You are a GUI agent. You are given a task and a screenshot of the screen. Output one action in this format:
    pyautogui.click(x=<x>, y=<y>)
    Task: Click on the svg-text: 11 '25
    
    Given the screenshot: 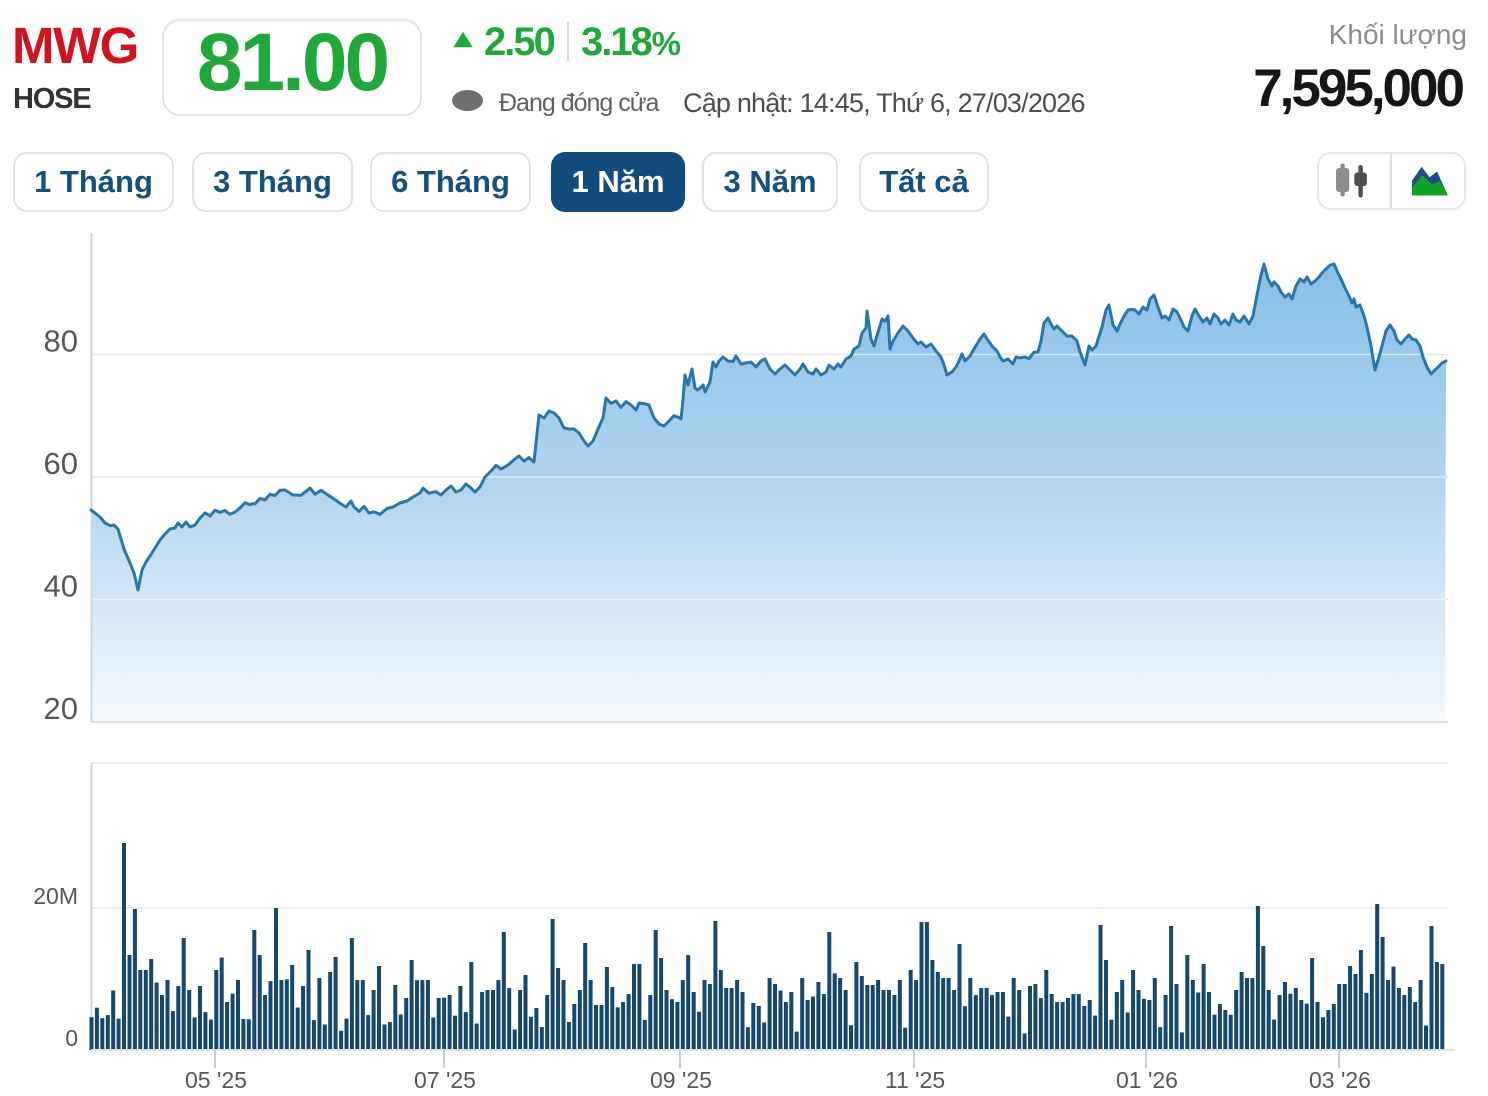 What is the action you would take?
    pyautogui.click(x=915, y=1080)
    